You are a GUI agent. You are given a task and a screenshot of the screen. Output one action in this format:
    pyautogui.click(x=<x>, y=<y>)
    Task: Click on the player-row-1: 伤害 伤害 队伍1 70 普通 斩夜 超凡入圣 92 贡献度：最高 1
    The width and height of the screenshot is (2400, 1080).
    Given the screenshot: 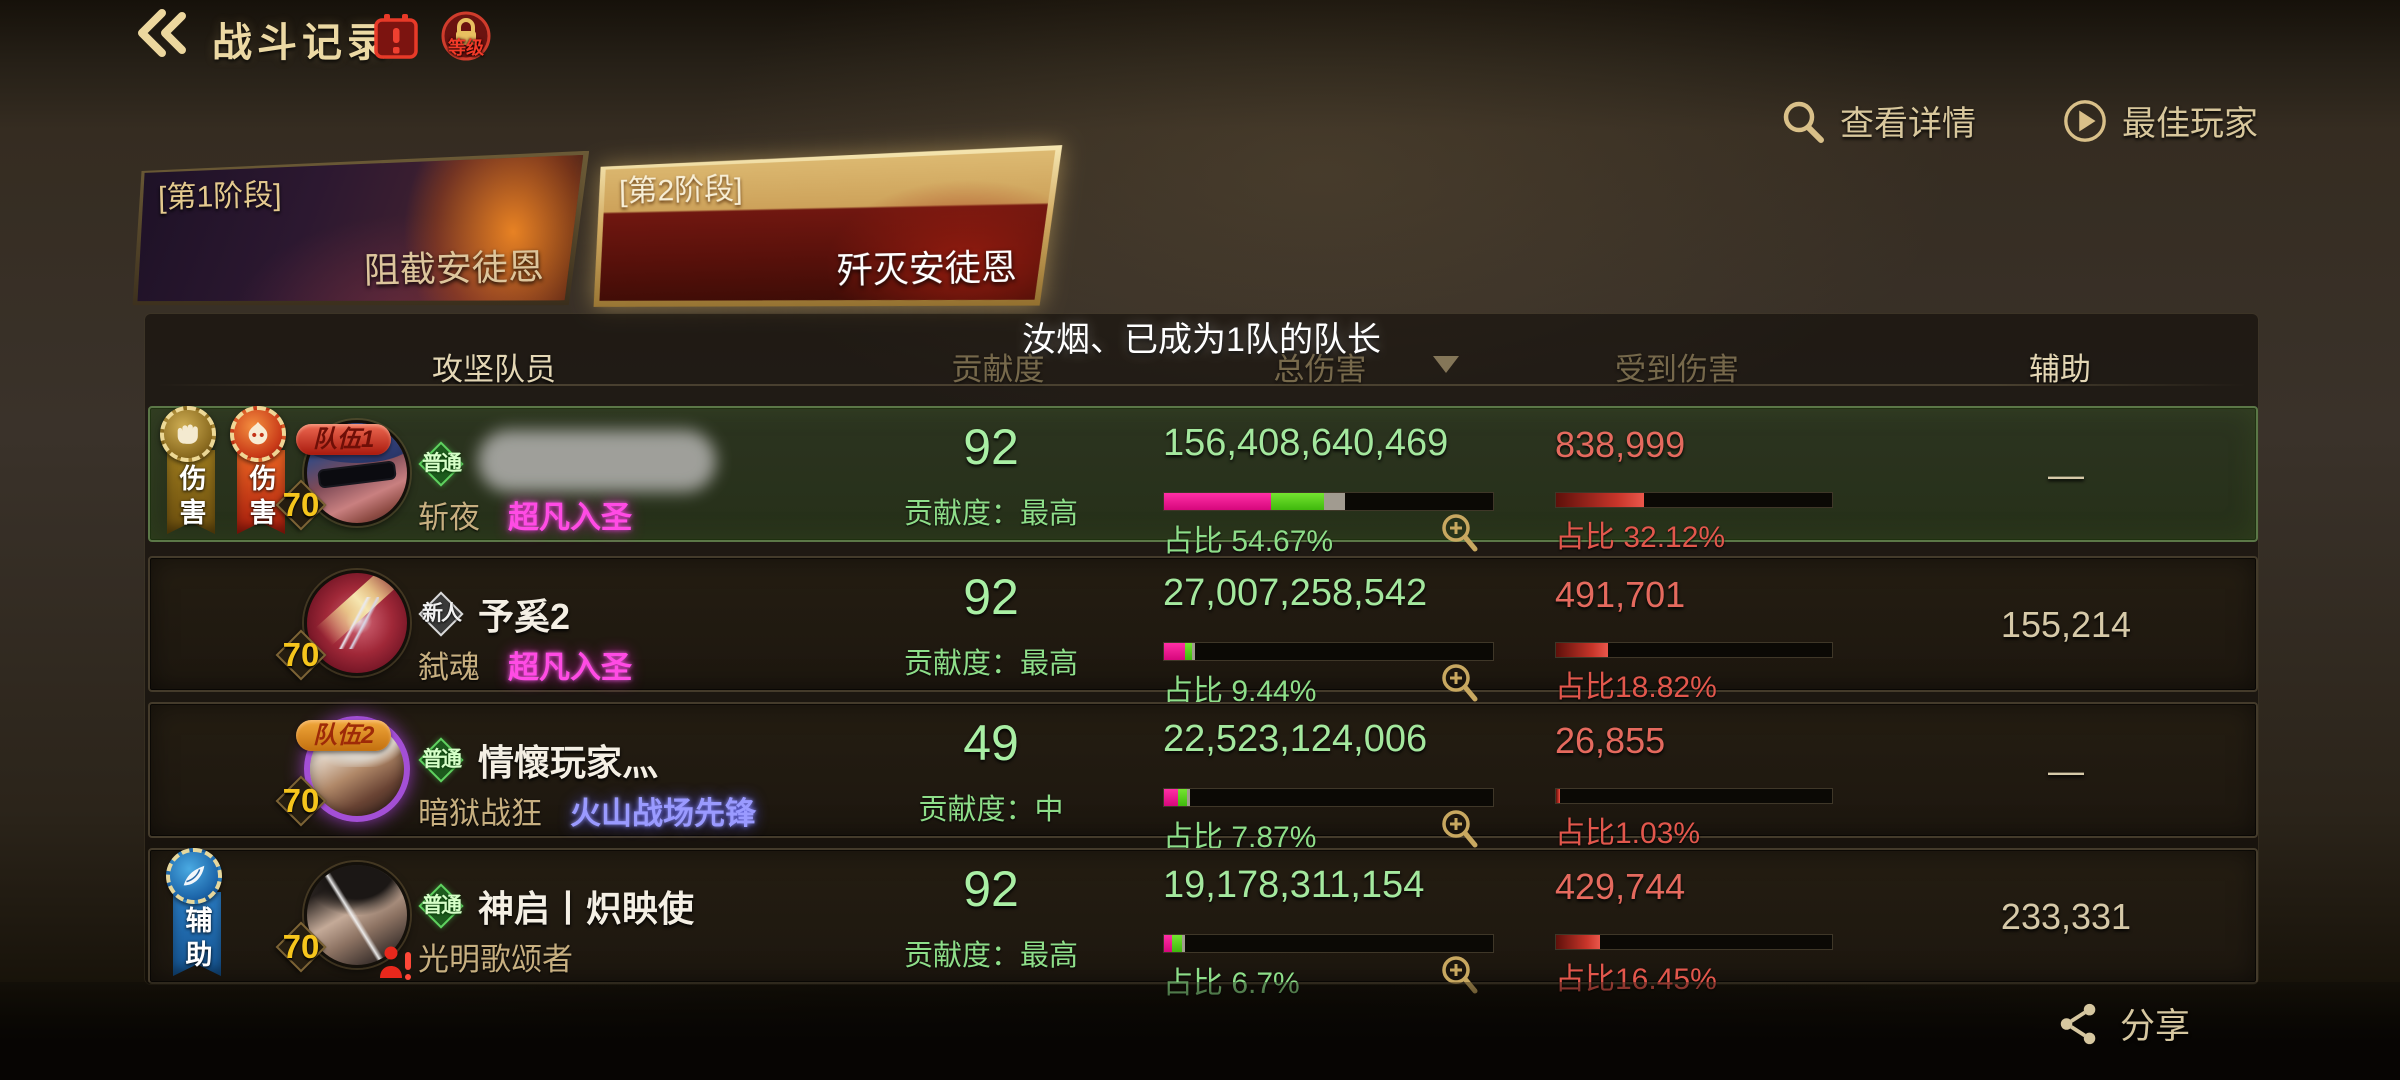 What is the action you would take?
    pyautogui.click(x=1203, y=482)
    